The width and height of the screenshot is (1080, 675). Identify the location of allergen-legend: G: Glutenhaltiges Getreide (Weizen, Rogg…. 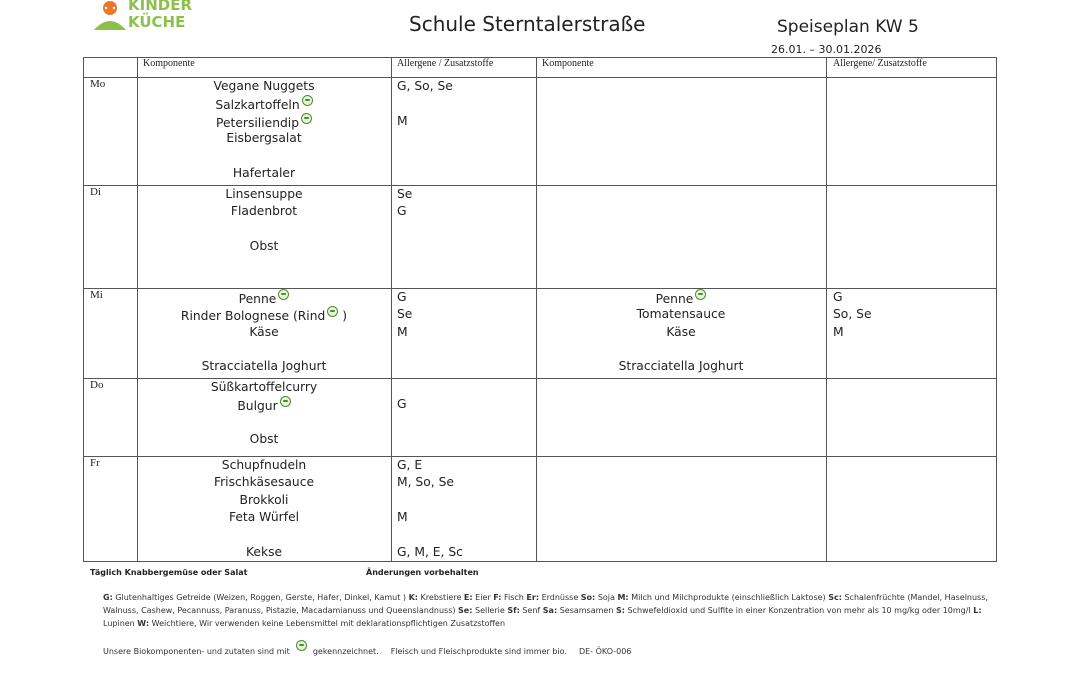
(548, 610).